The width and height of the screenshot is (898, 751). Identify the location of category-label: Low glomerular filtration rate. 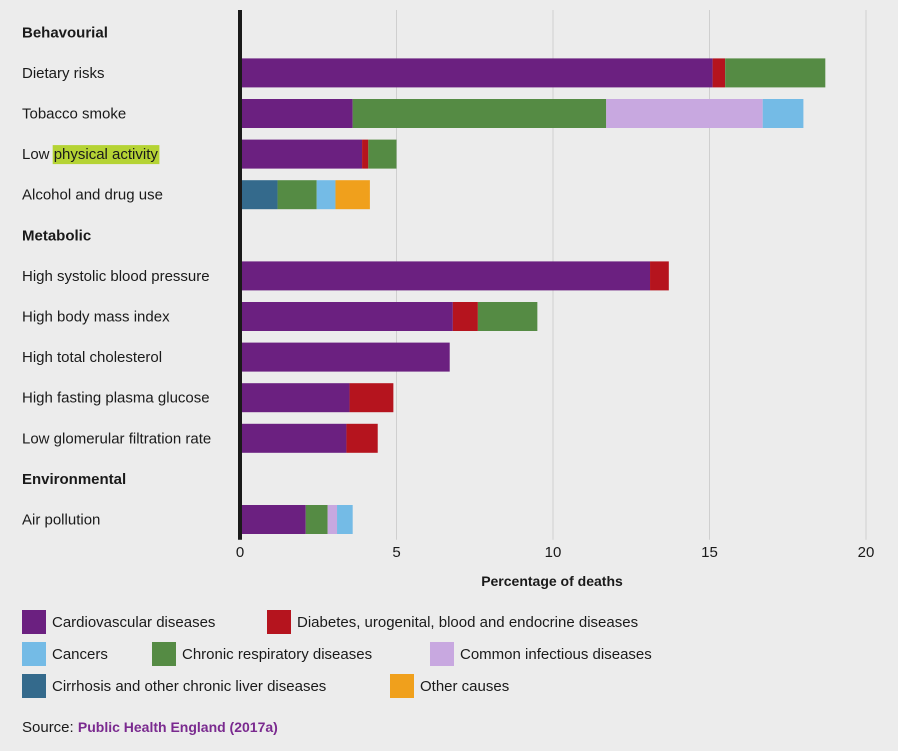
(116, 438).